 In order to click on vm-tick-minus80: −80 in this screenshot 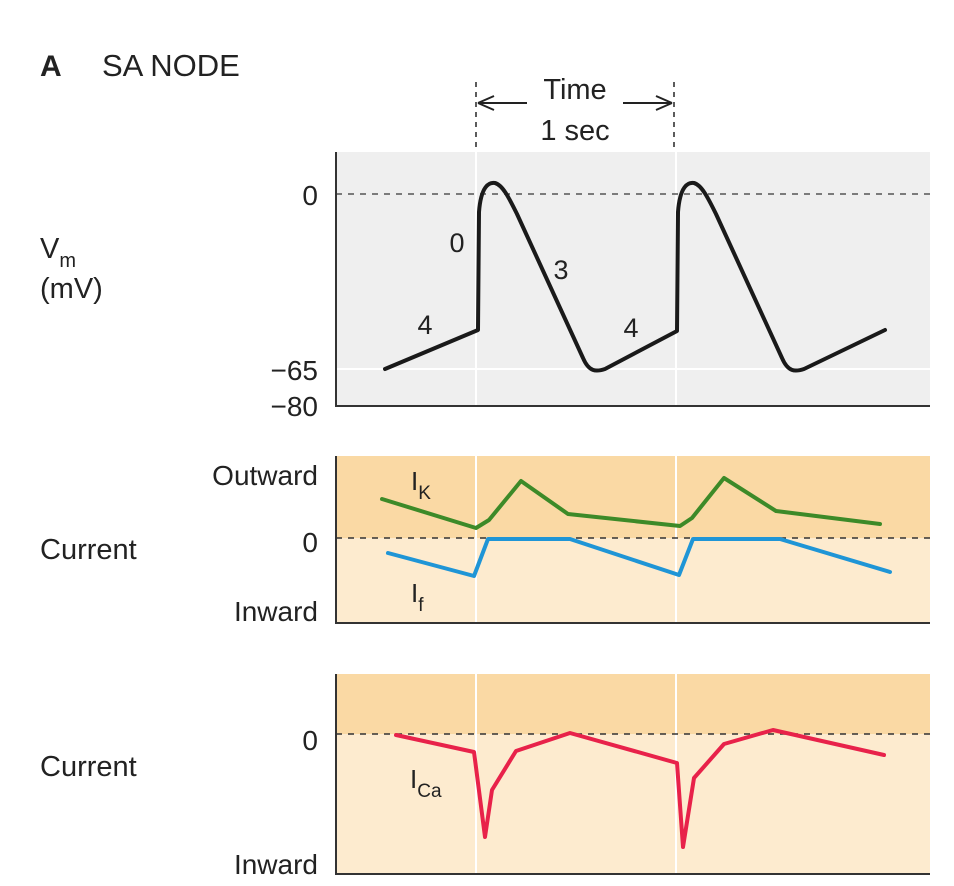, I will do `click(295, 406)`.